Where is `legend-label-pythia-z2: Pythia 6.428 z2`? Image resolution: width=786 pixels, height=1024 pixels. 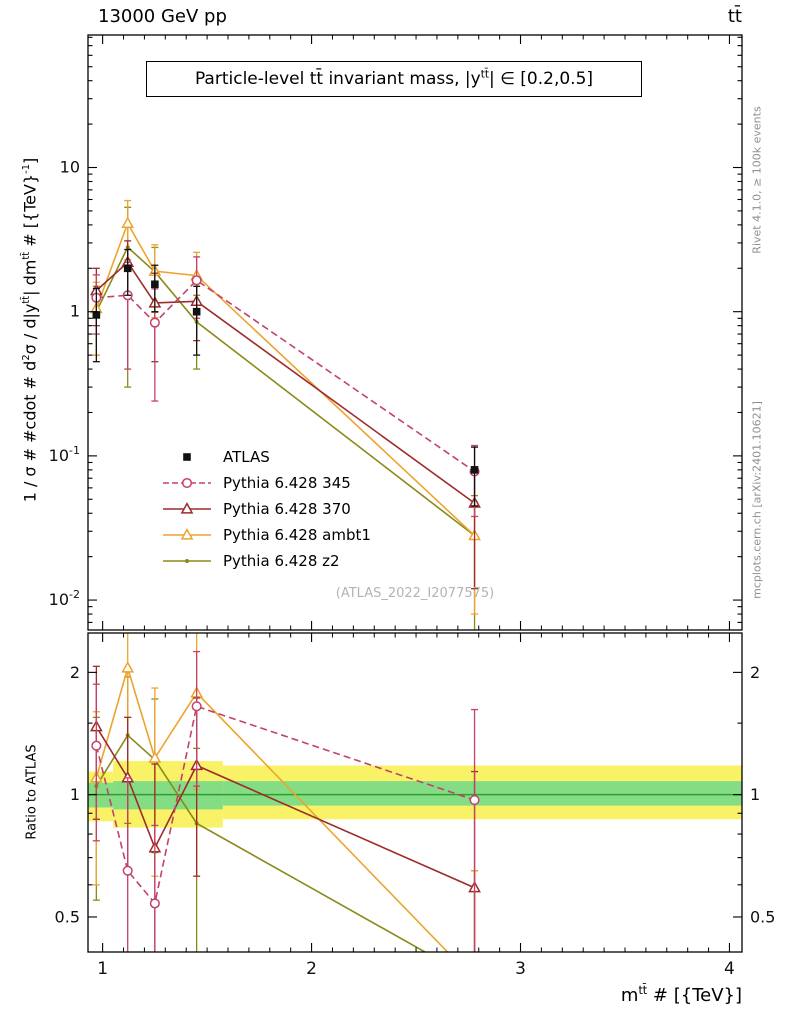 legend-label-pythia-z2: Pythia 6.428 z2 is located at coordinates (281, 561).